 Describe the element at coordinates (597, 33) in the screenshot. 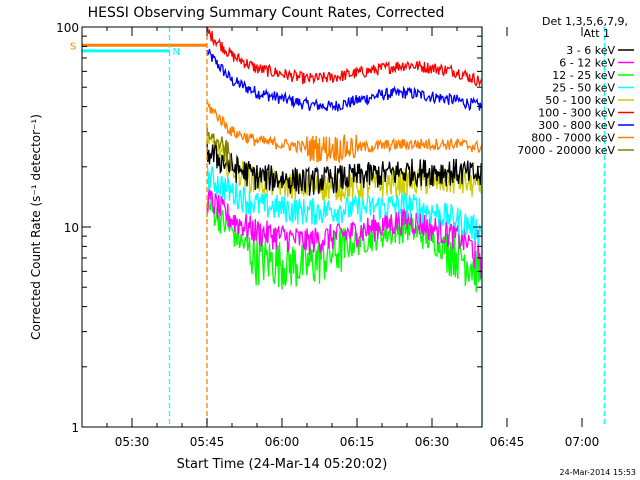

I see `legend-title-line-2: Att 1` at that location.